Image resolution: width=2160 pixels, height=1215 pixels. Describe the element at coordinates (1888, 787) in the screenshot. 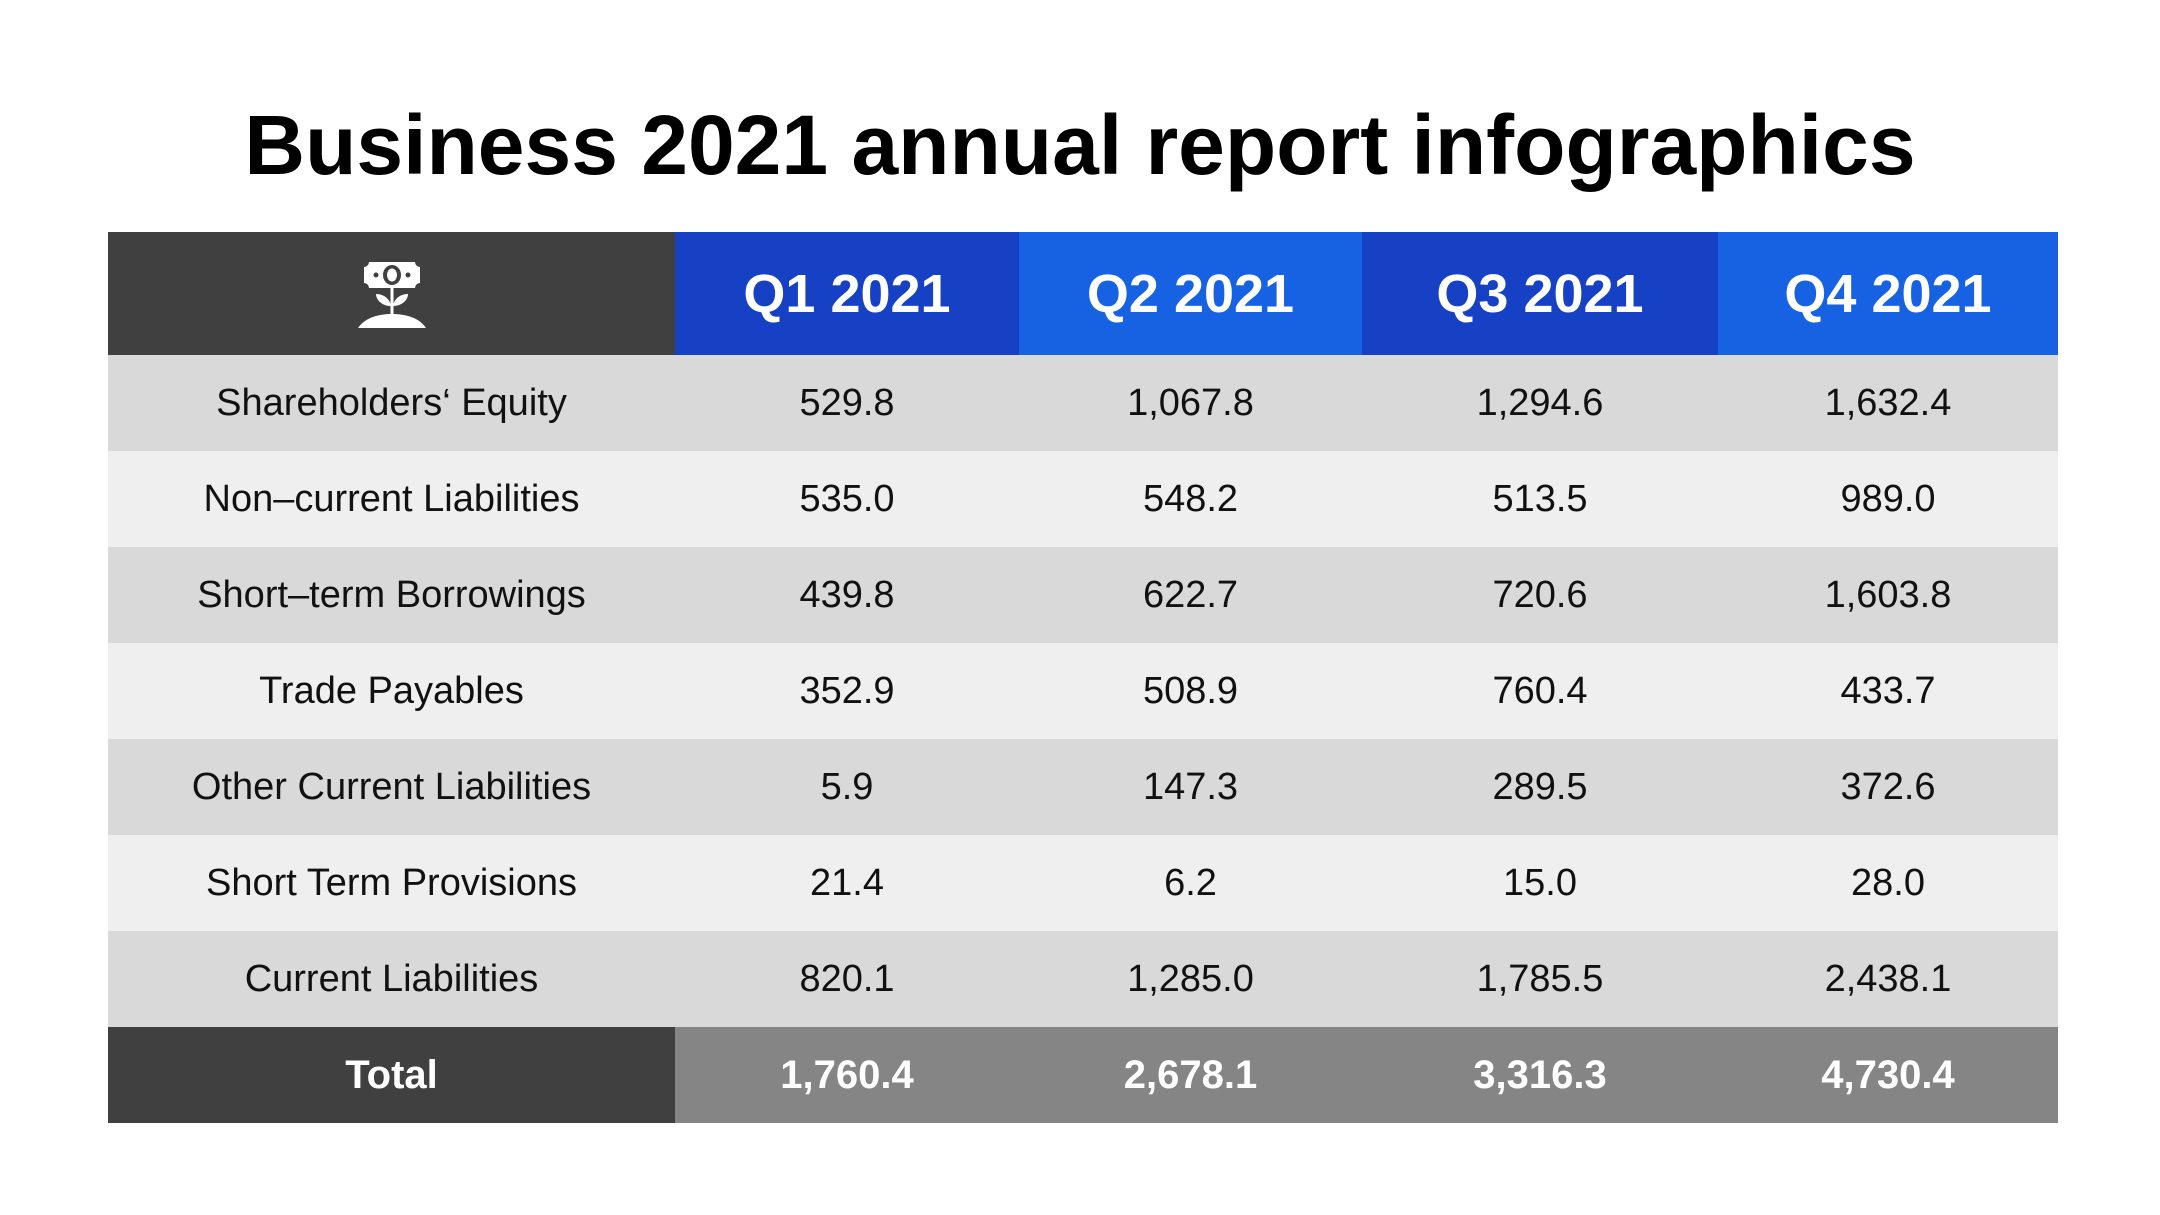

I see `table-cell: 372.6` at that location.